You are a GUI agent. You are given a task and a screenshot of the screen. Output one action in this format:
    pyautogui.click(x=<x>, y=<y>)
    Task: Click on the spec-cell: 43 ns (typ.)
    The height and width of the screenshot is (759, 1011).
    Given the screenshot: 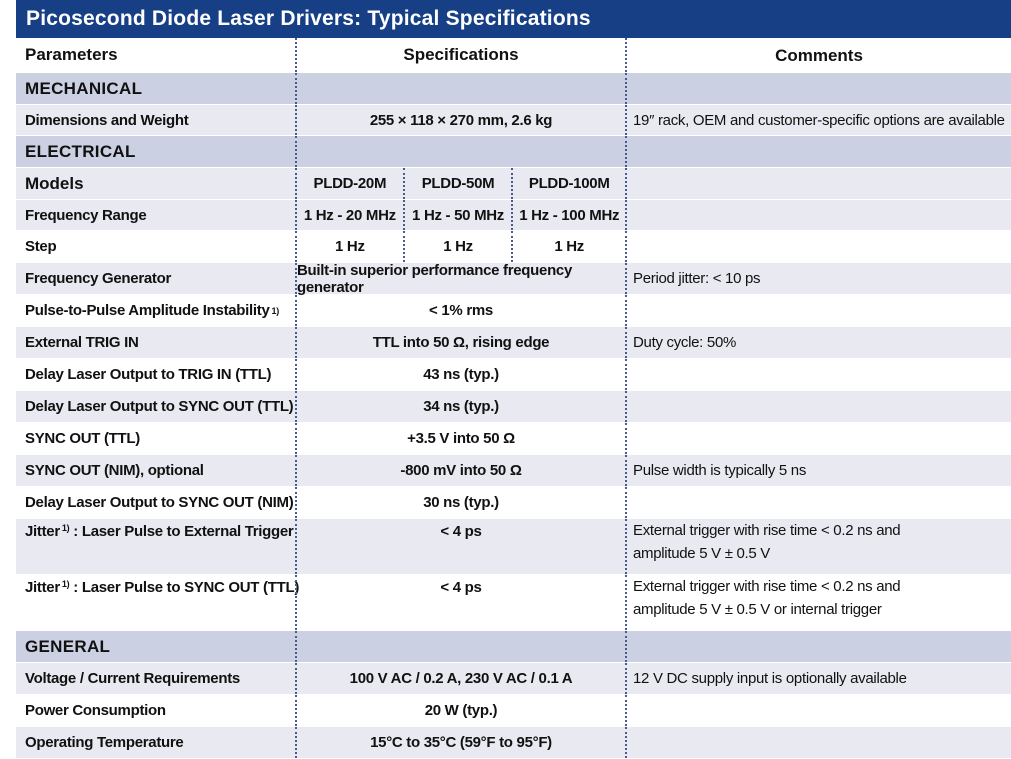 What is the action you would take?
    pyautogui.click(x=460, y=374)
    